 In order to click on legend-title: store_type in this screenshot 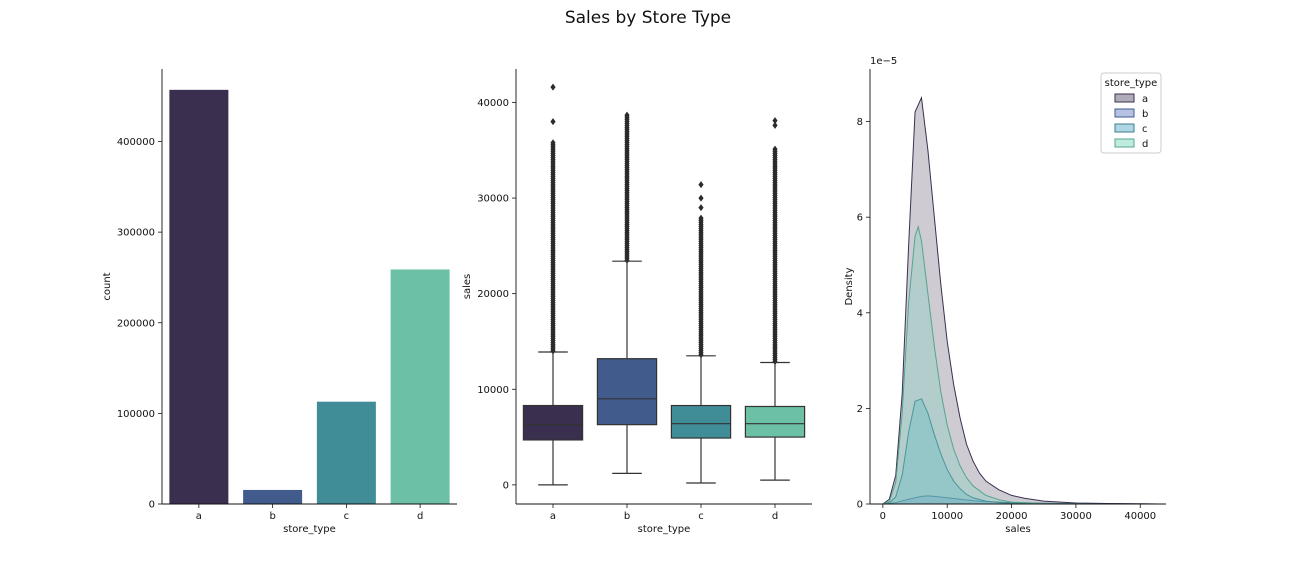, I will do `click(1131, 83)`.